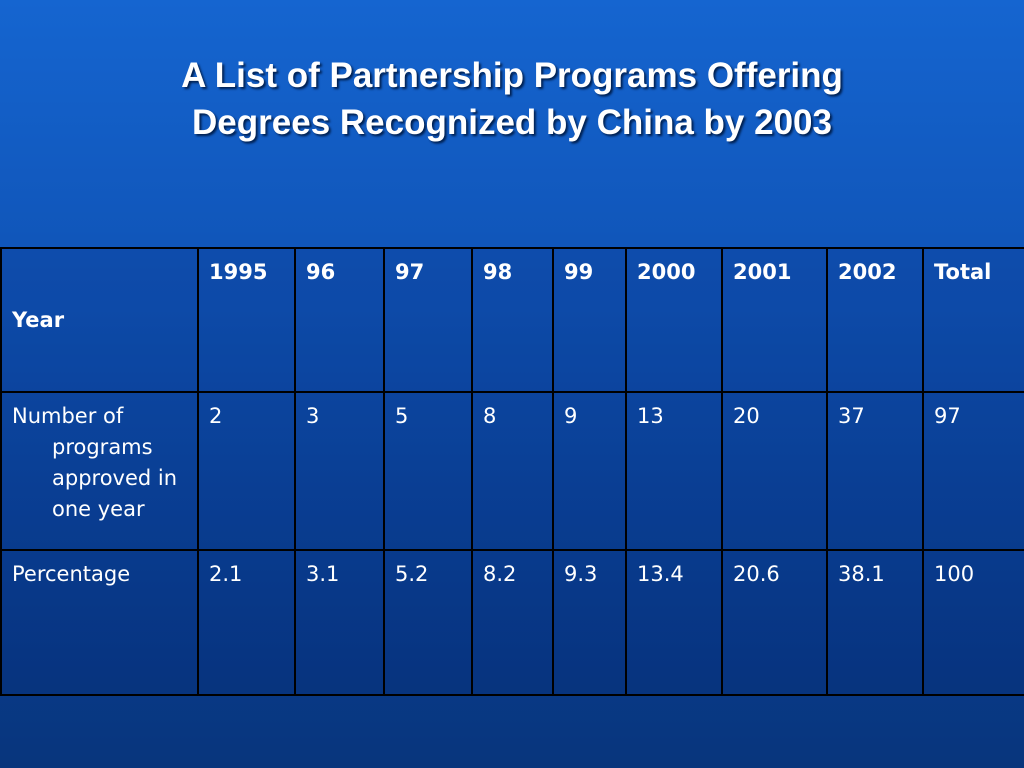 The height and width of the screenshot is (768, 1024). What do you see at coordinates (99, 320) in the screenshot?
I see `column-header: Year` at bounding box center [99, 320].